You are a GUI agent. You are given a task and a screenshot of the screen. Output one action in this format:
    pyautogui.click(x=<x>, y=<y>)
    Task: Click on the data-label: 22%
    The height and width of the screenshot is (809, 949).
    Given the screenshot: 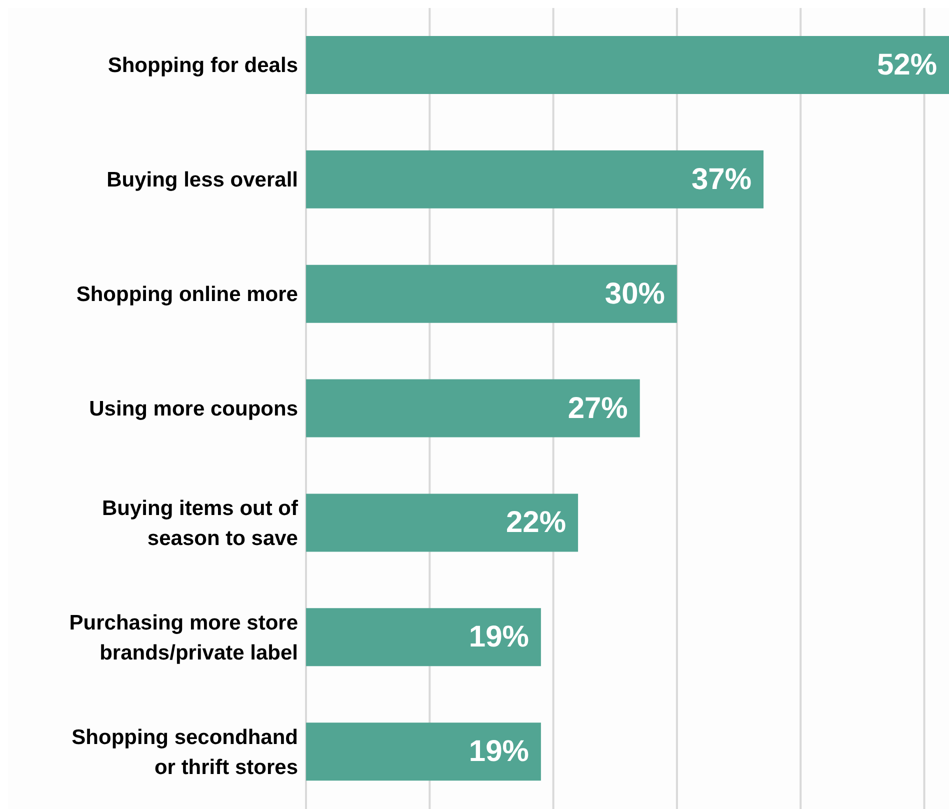 What is the action you would take?
    pyautogui.click(x=536, y=523)
    